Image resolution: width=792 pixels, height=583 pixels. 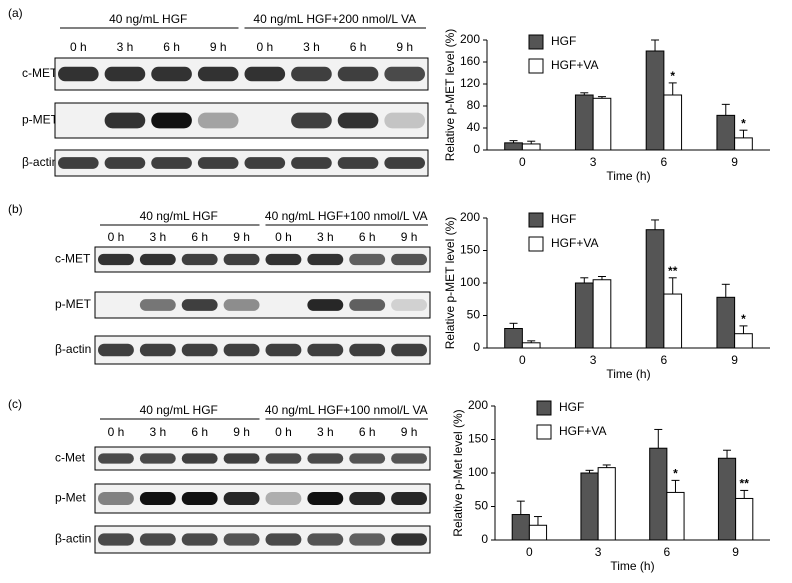 What do you see at coordinates (474, 315) in the screenshot?
I see `y-tick-label: 50` at bounding box center [474, 315].